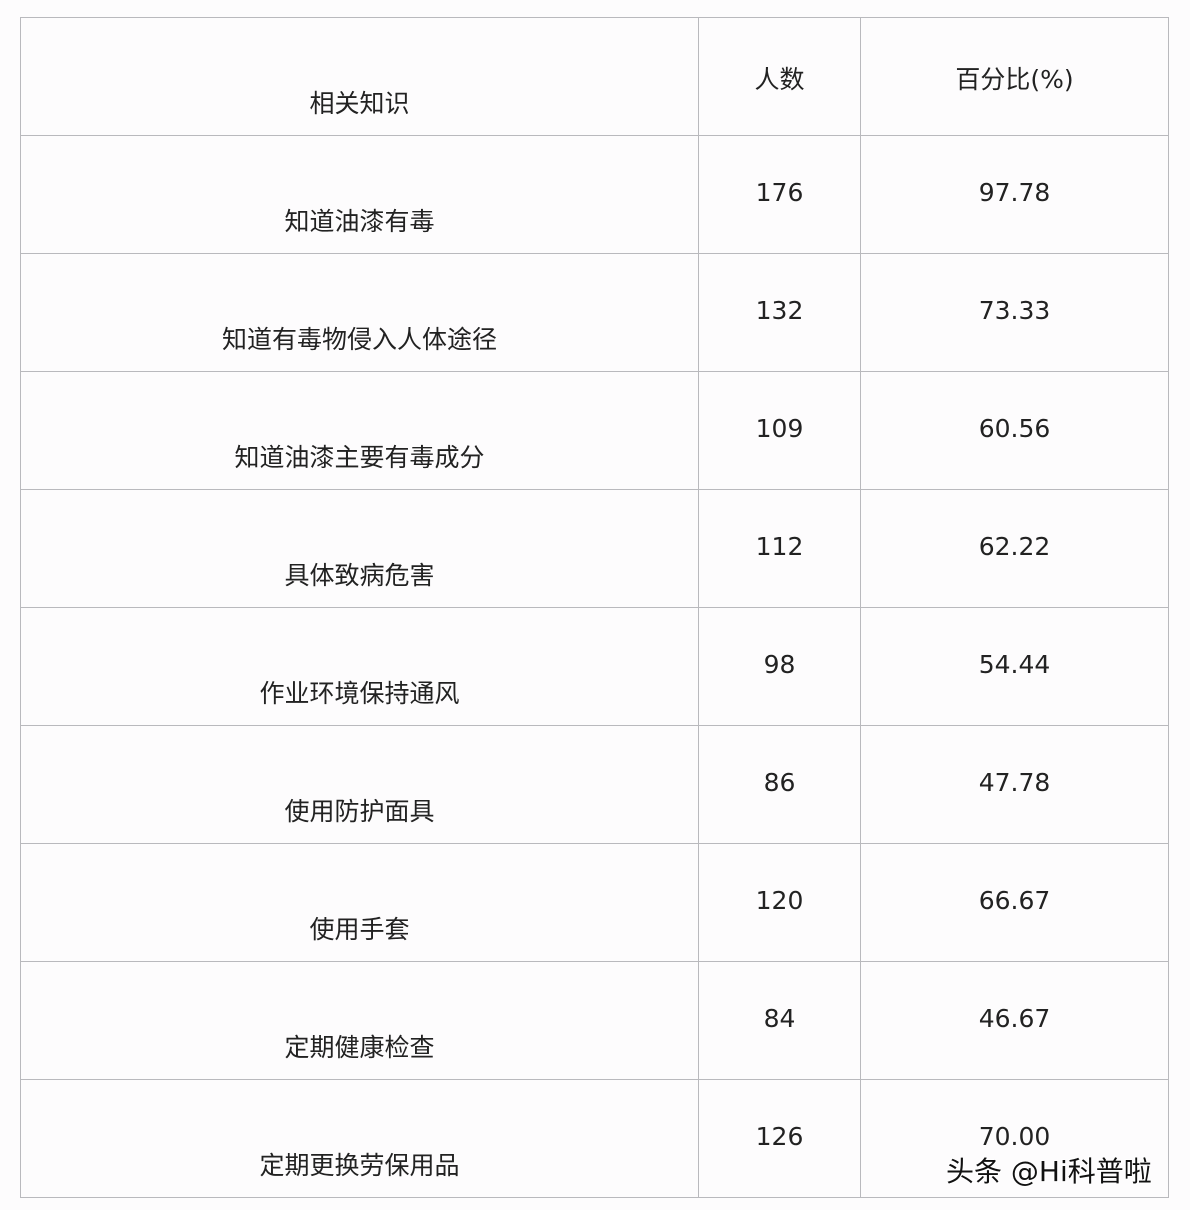  I want to click on percent-text: 66.67, so click(1014, 900).